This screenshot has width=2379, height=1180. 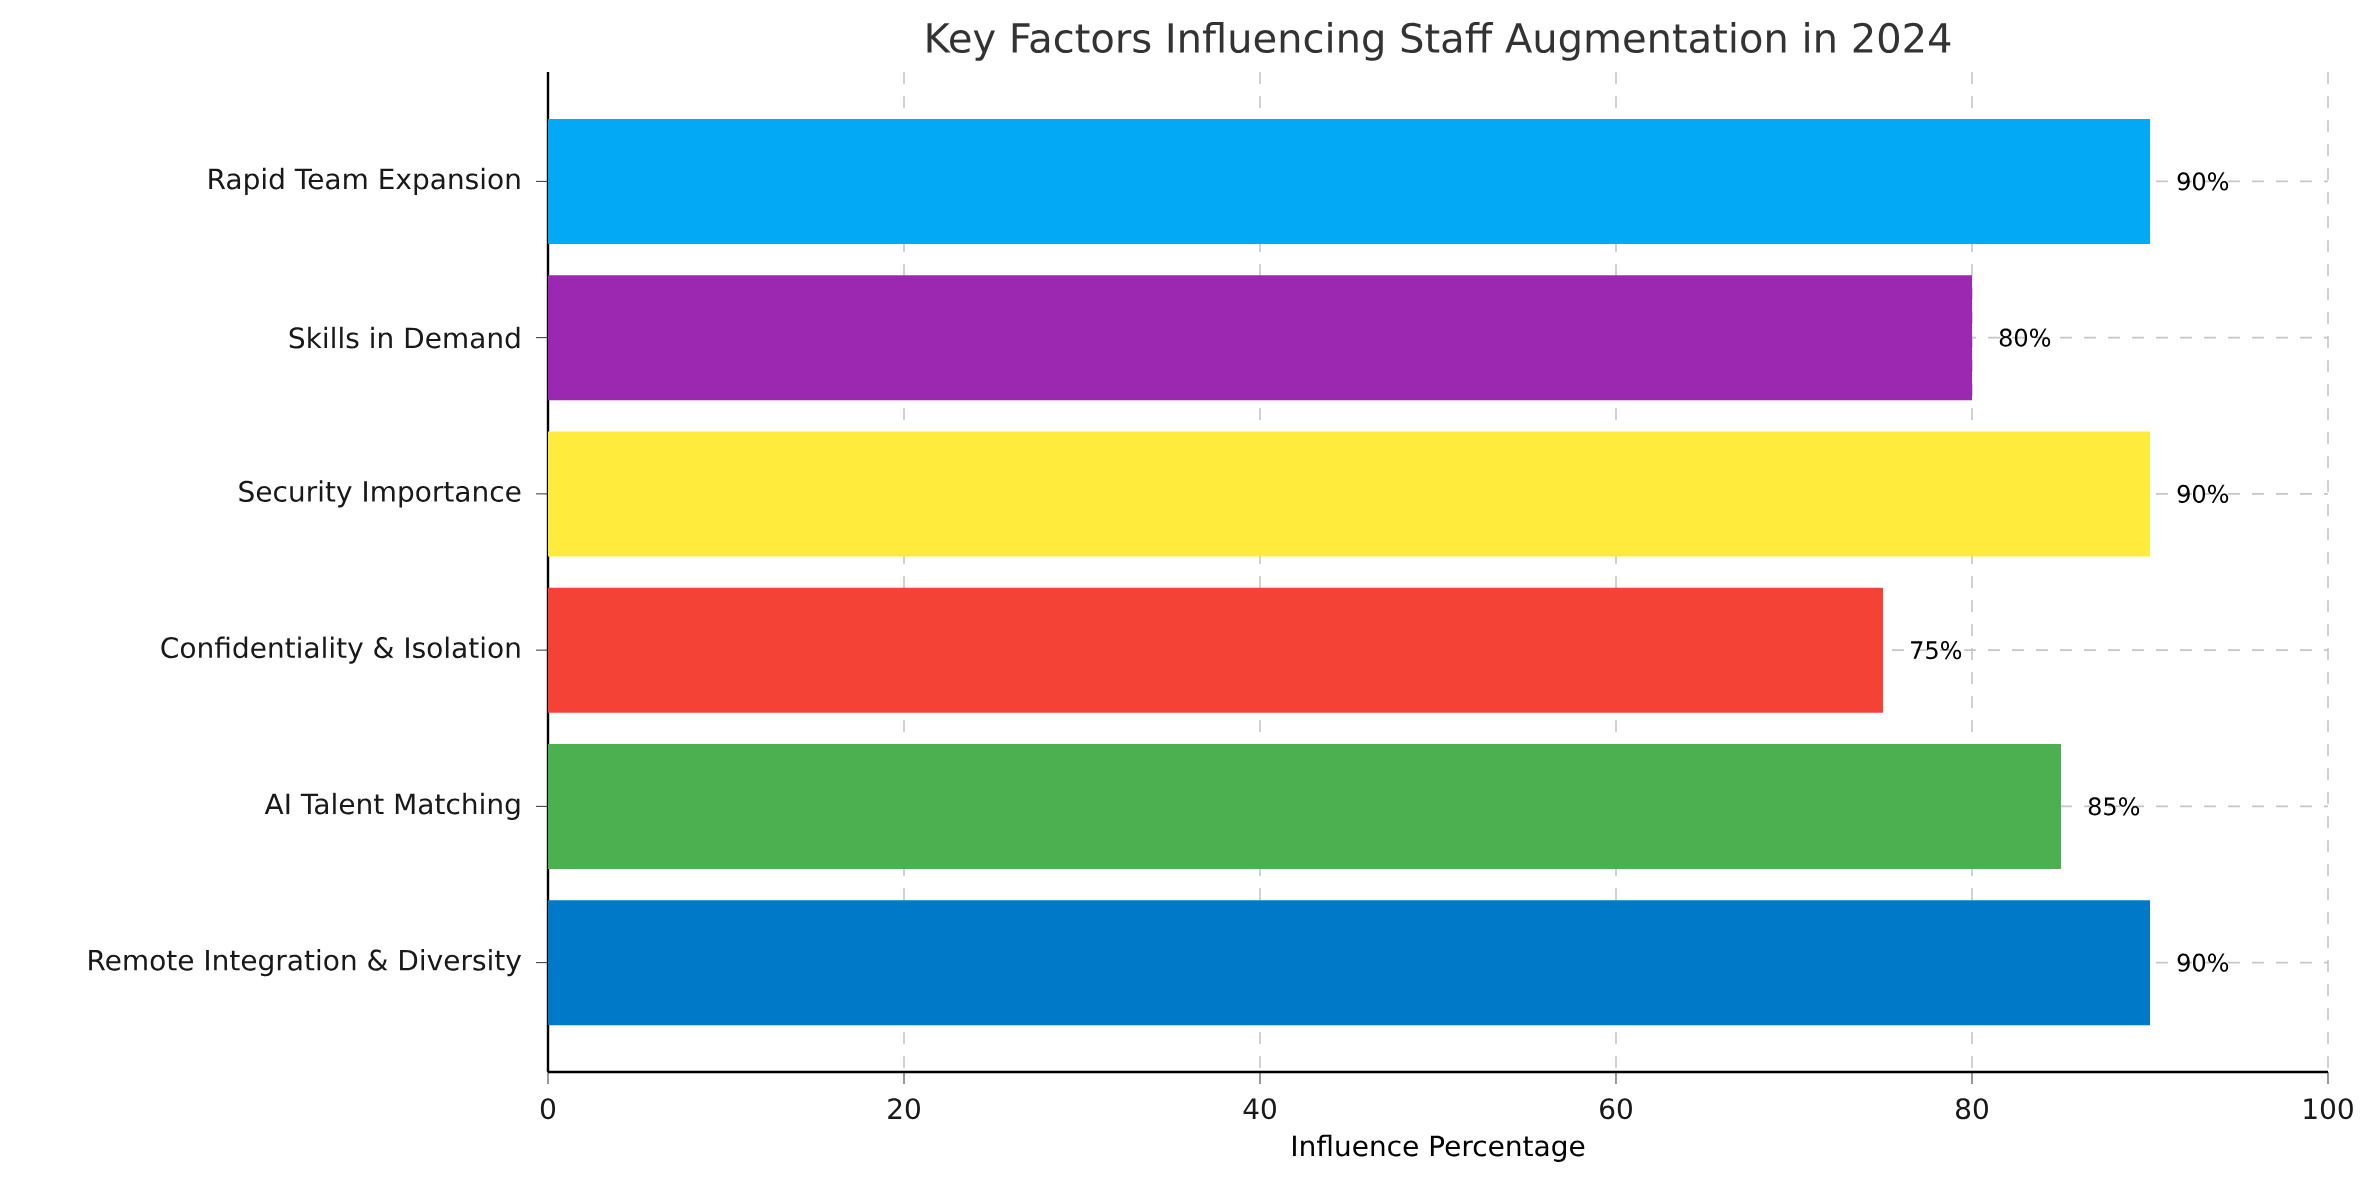 I want to click on y-tick-label: Rapid Team Expansion, so click(x=364, y=181).